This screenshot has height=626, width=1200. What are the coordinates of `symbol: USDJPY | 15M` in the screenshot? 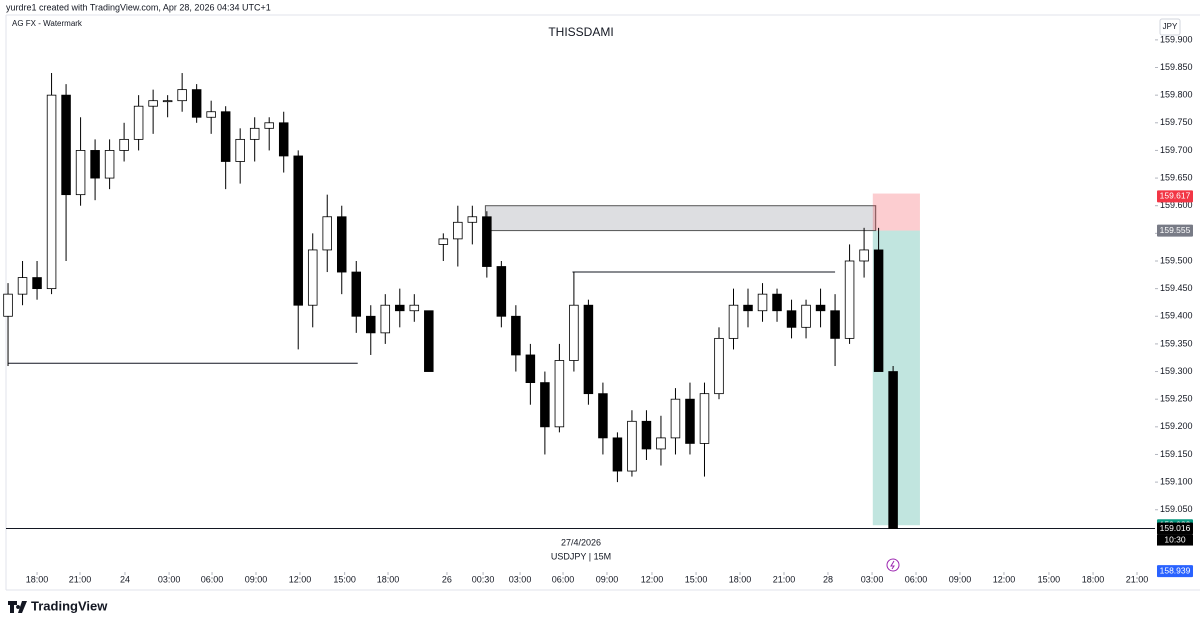 It's located at (581, 556).